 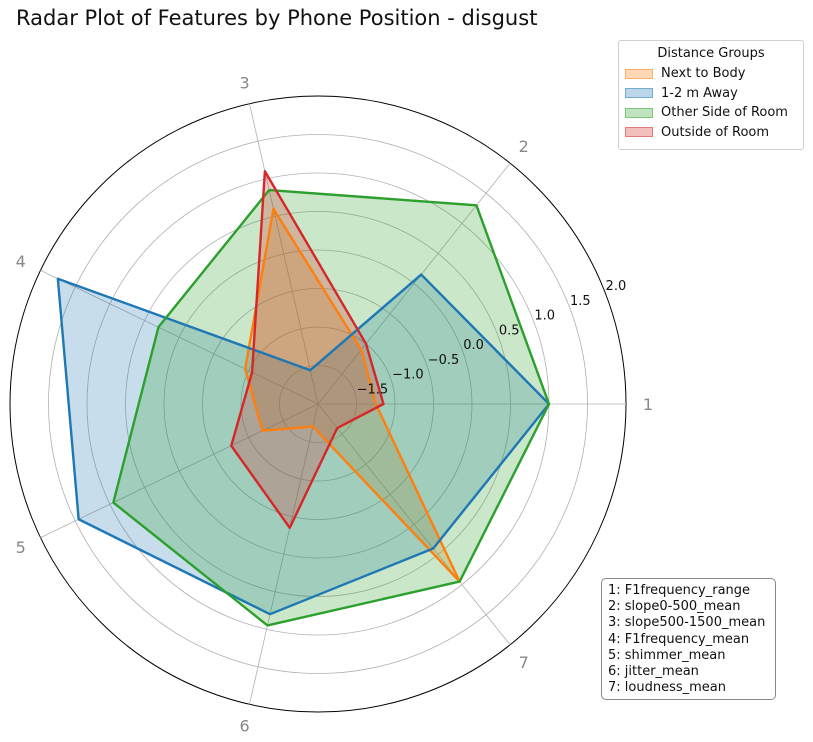 I want to click on radial-tick-label: 1.0, so click(x=544, y=316).